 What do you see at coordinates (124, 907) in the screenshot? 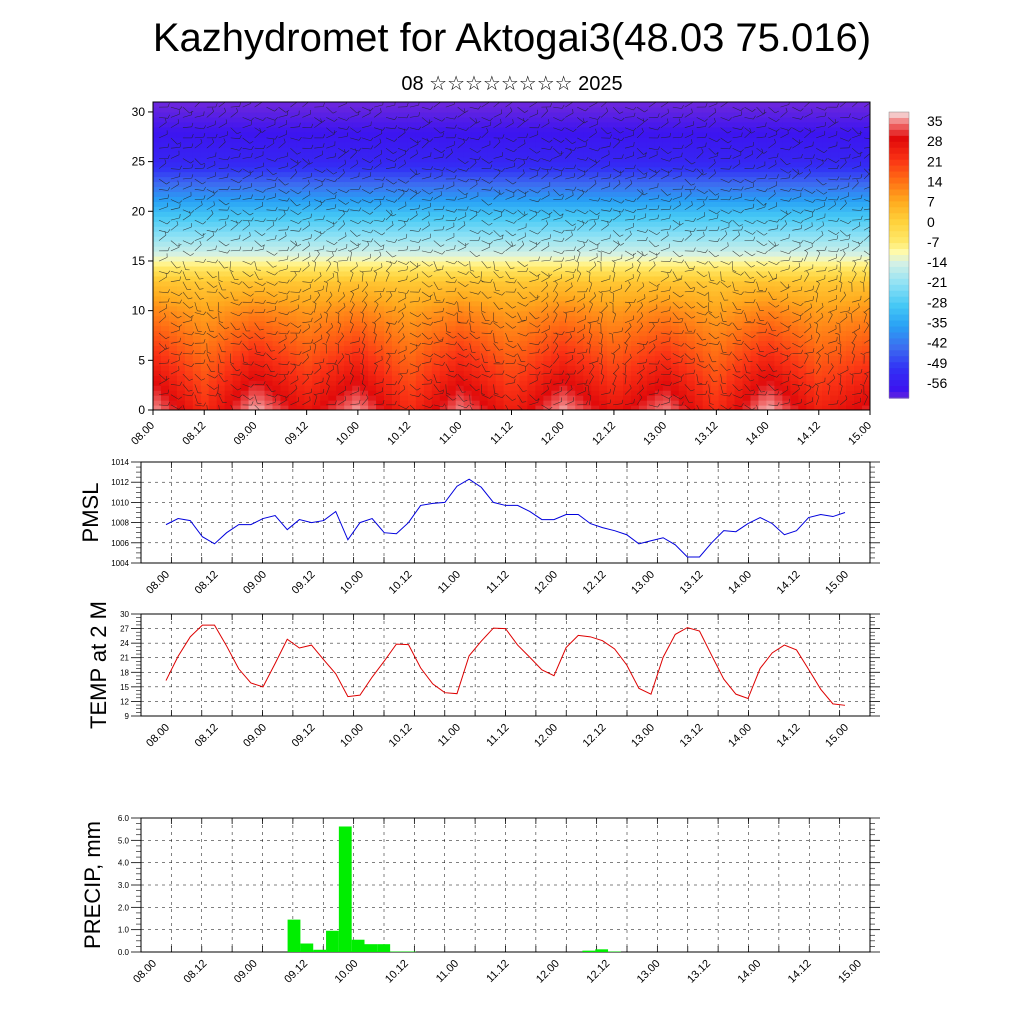
I see `precip-y-tick-label: 2.0` at bounding box center [124, 907].